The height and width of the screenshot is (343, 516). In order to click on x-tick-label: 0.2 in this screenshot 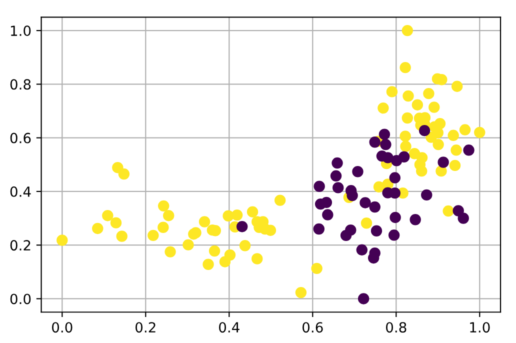, I will do `click(146, 327)`.